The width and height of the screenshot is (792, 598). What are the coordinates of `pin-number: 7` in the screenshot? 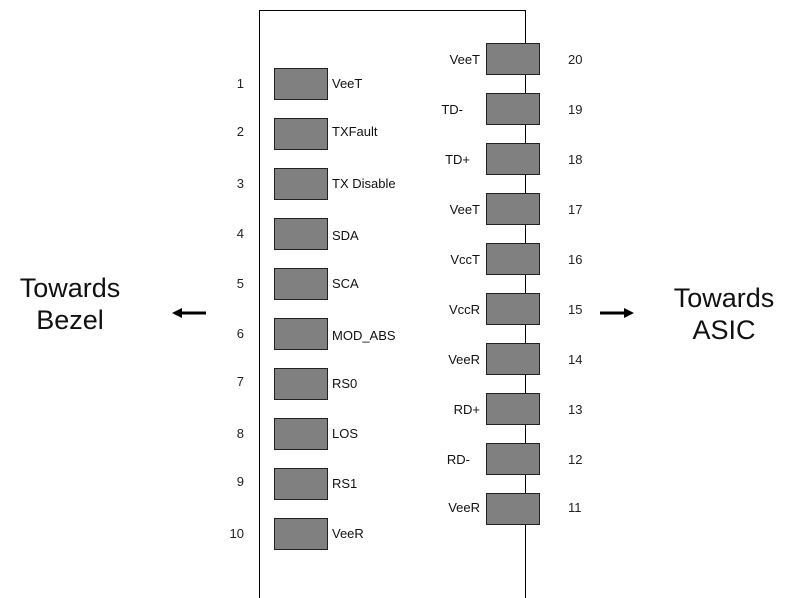 It's located at (240, 381).